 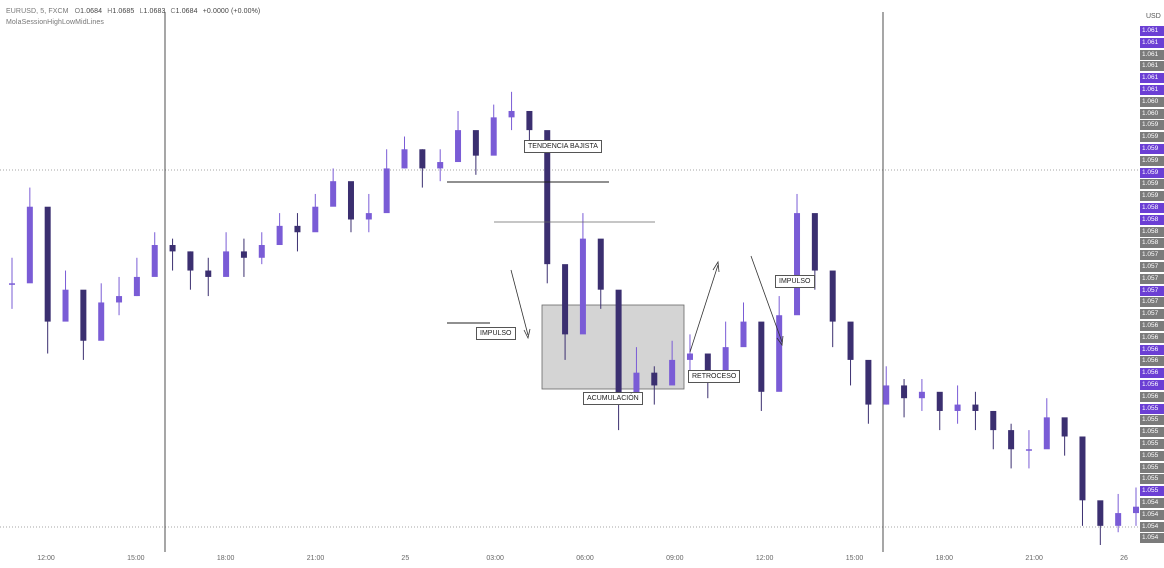 I want to click on time-axis-label: 09:00, so click(x=675, y=558).